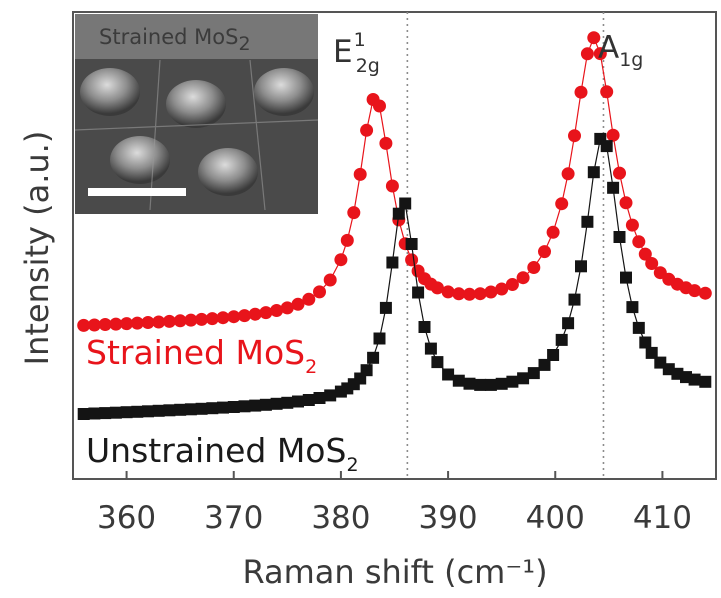 The width and height of the screenshot is (721, 598). What do you see at coordinates (244, 44) in the screenshot?
I see `sem-inset-caption-sub: 2` at bounding box center [244, 44].